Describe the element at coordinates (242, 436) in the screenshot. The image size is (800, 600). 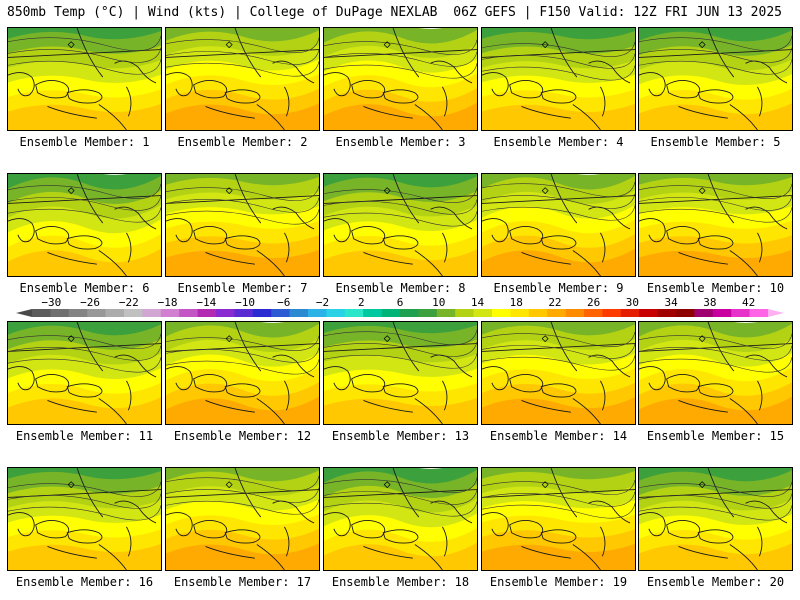
I see `panel-label: Ensemble Member: 12` at that location.